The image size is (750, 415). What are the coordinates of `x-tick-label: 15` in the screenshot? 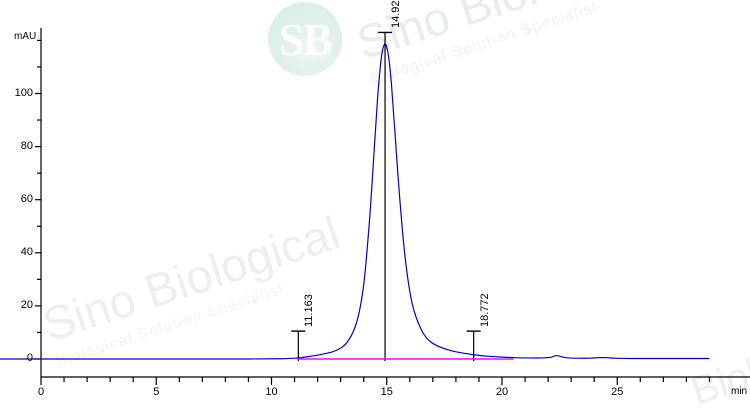 It's located at (386, 392).